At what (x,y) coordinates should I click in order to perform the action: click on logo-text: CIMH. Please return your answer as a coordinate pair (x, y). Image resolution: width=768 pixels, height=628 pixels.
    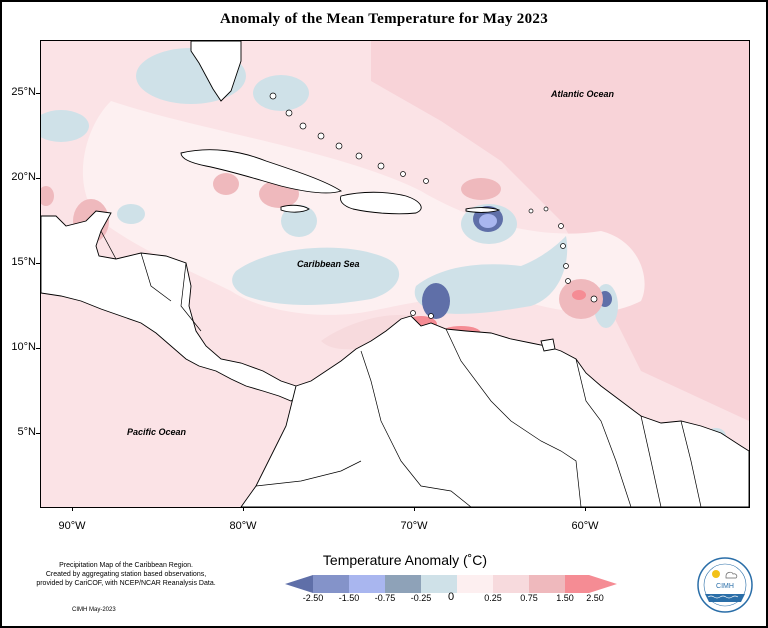
    Looking at the image, I should click on (725, 586).